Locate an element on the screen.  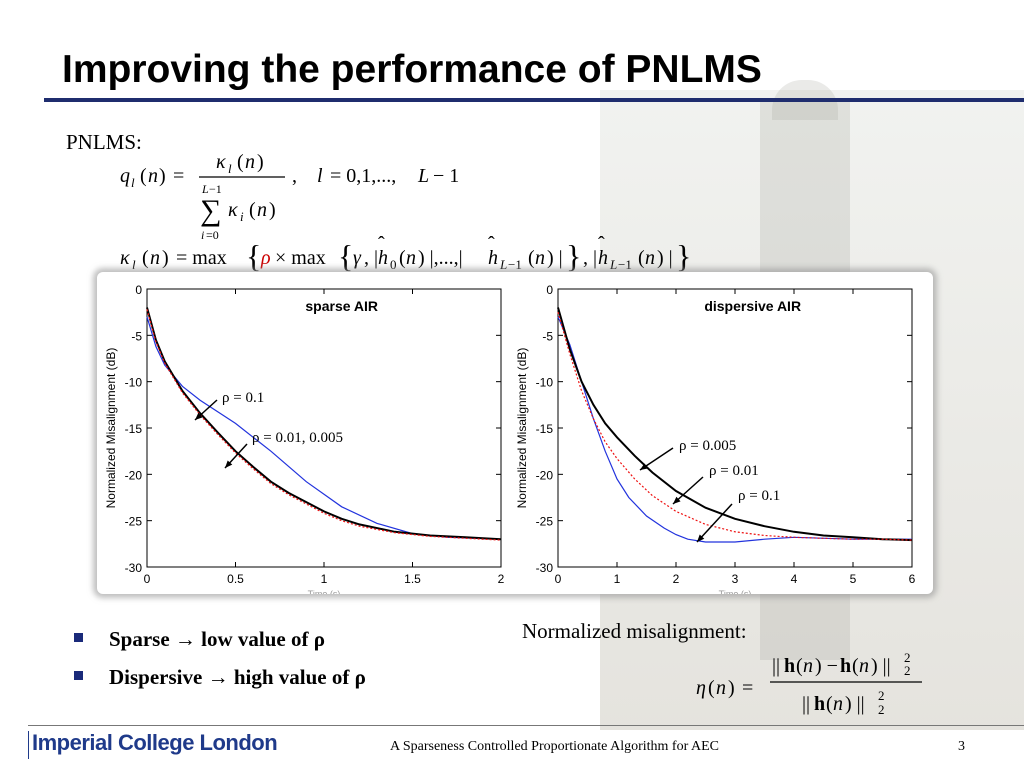
title-underline is located at coordinates (534, 100).